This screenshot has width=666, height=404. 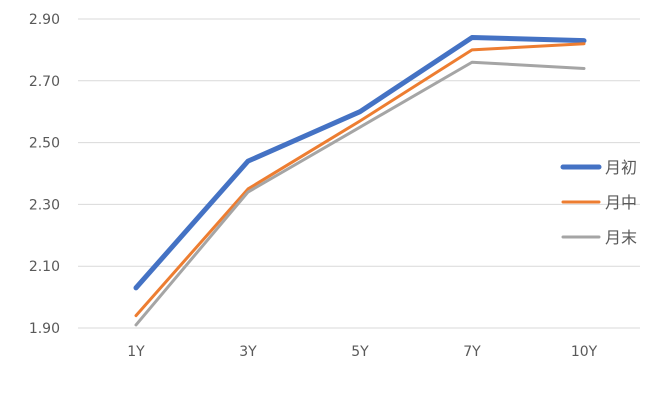 I want to click on legend-label: 月末, so click(x=621, y=237).